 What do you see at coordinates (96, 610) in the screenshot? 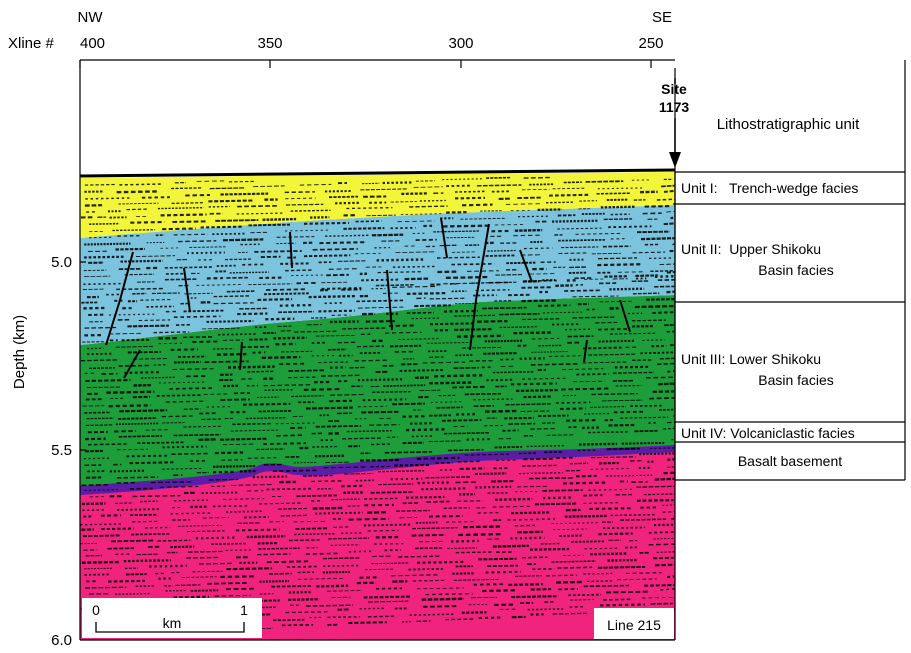
I see `scale-bar-start: 0` at bounding box center [96, 610].